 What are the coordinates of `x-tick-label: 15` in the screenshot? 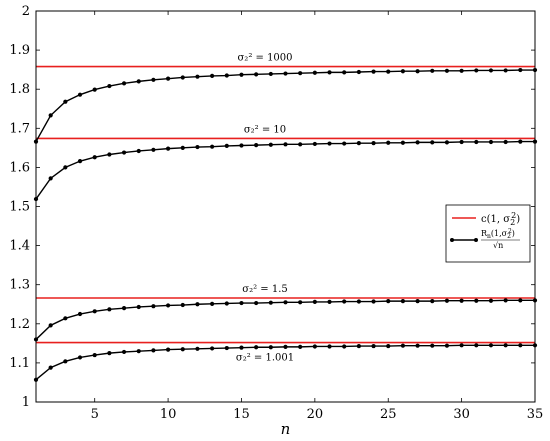 It's located at (241, 414).